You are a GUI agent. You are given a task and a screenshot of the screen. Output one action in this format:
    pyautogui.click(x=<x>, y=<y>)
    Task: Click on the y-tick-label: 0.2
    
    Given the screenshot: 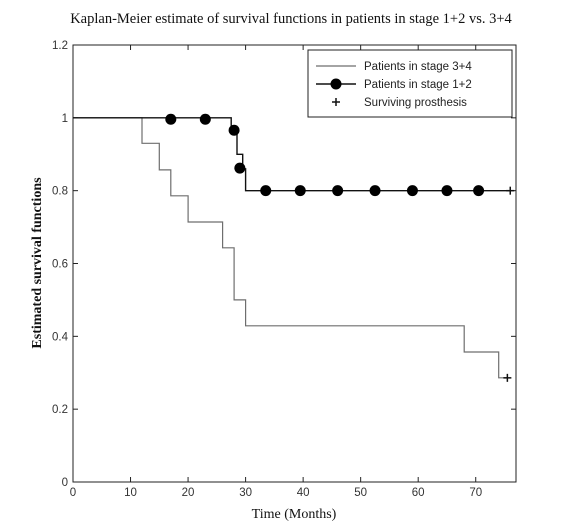 What is the action you would take?
    pyautogui.click(x=60, y=410)
    